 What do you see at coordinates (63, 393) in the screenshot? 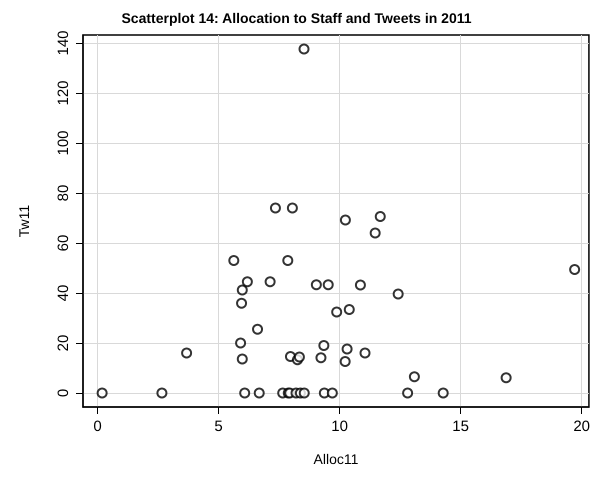
I see `y-tick-label: 0` at bounding box center [63, 393].